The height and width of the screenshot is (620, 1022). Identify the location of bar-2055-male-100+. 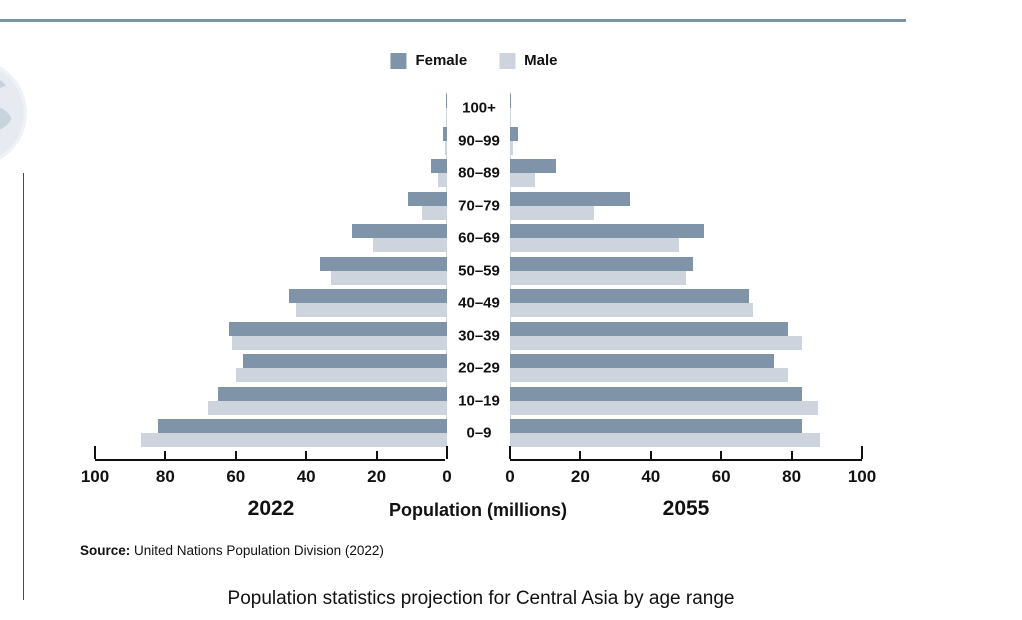
(510, 115).